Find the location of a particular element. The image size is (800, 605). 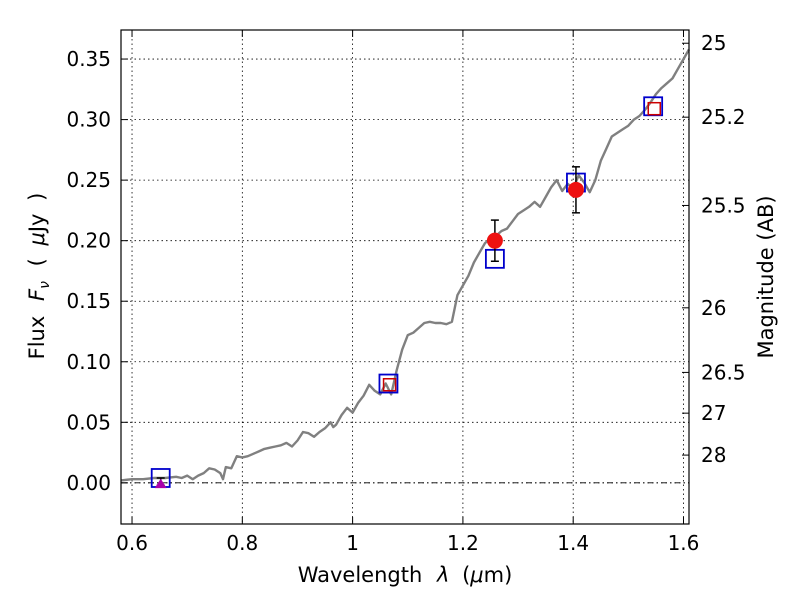

model-photometry-point is located at coordinates (388, 383).